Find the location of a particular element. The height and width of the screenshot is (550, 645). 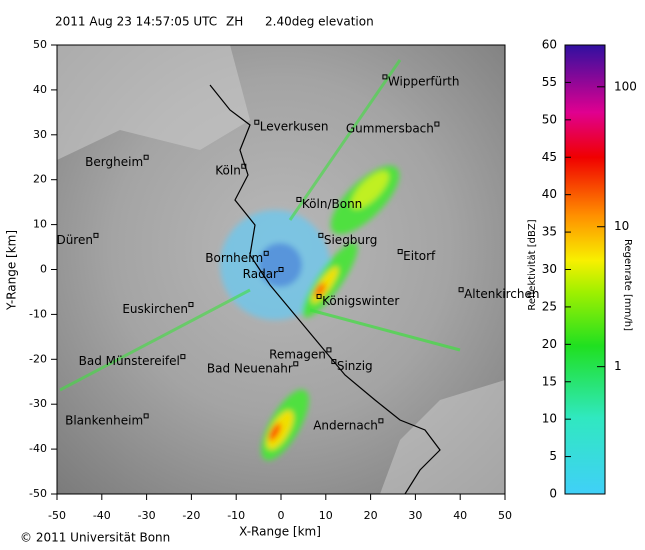

city-label: Düren is located at coordinates (74, 240).